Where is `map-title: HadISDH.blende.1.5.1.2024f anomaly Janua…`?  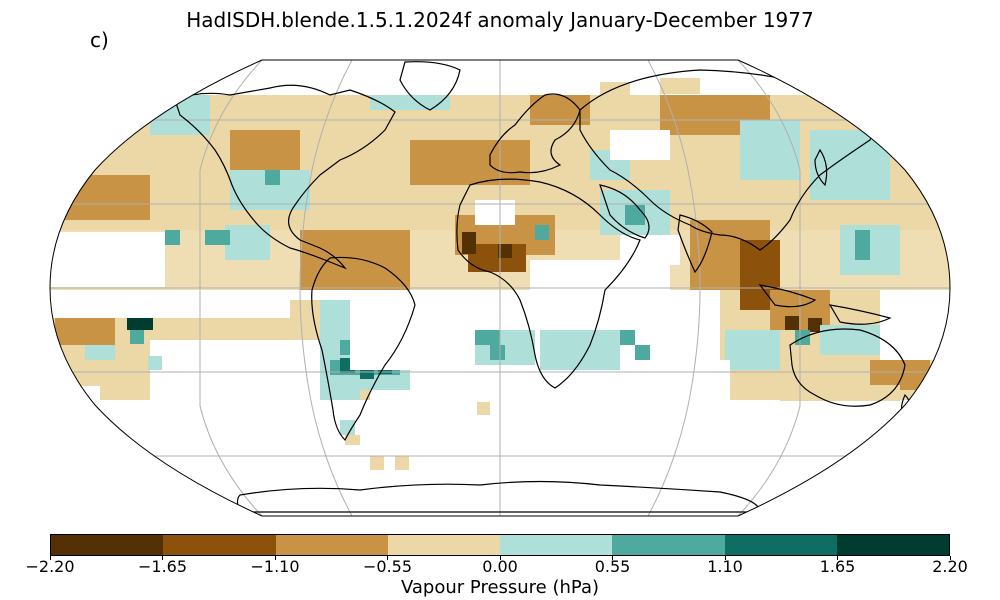
map-title: HadISDH.blende.1.5.1.2024f anomaly Janua… is located at coordinates (500, 20).